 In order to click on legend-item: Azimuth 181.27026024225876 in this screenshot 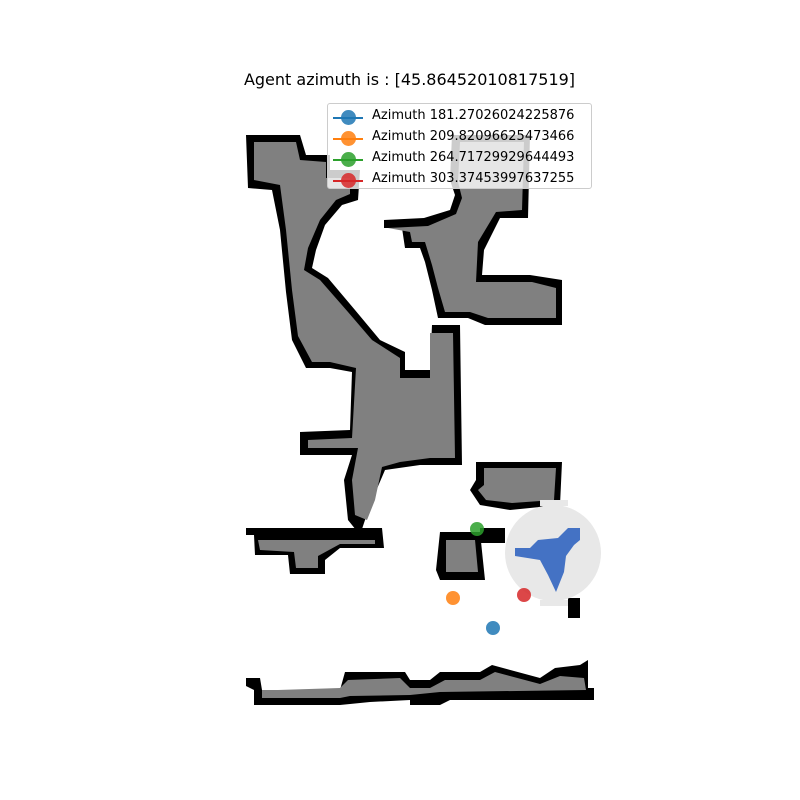, I will do `click(459, 117)`.